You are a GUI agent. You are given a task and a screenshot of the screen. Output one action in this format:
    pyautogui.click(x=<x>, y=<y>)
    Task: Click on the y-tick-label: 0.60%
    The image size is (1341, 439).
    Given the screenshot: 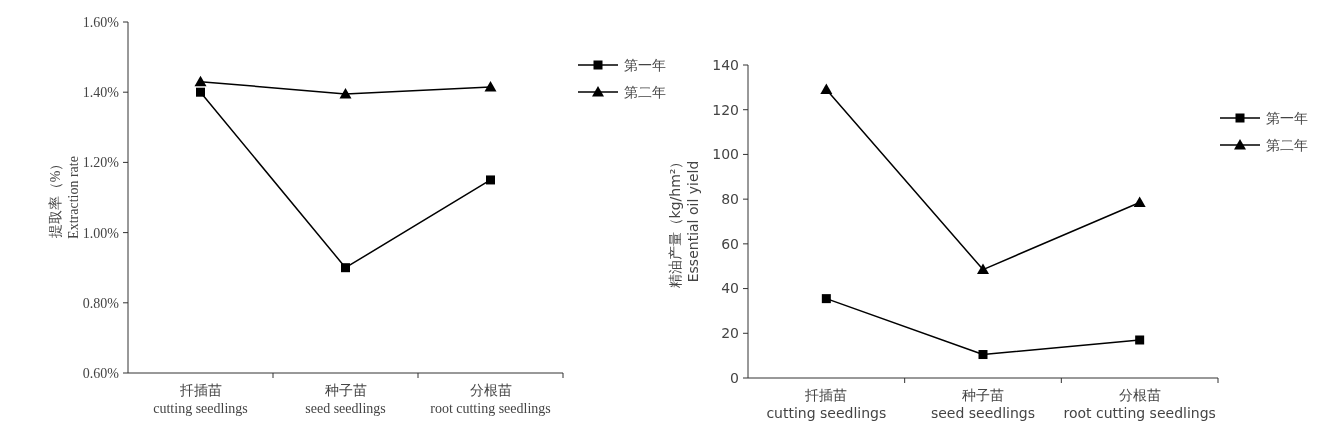 What is the action you would take?
    pyautogui.click(x=101, y=373)
    